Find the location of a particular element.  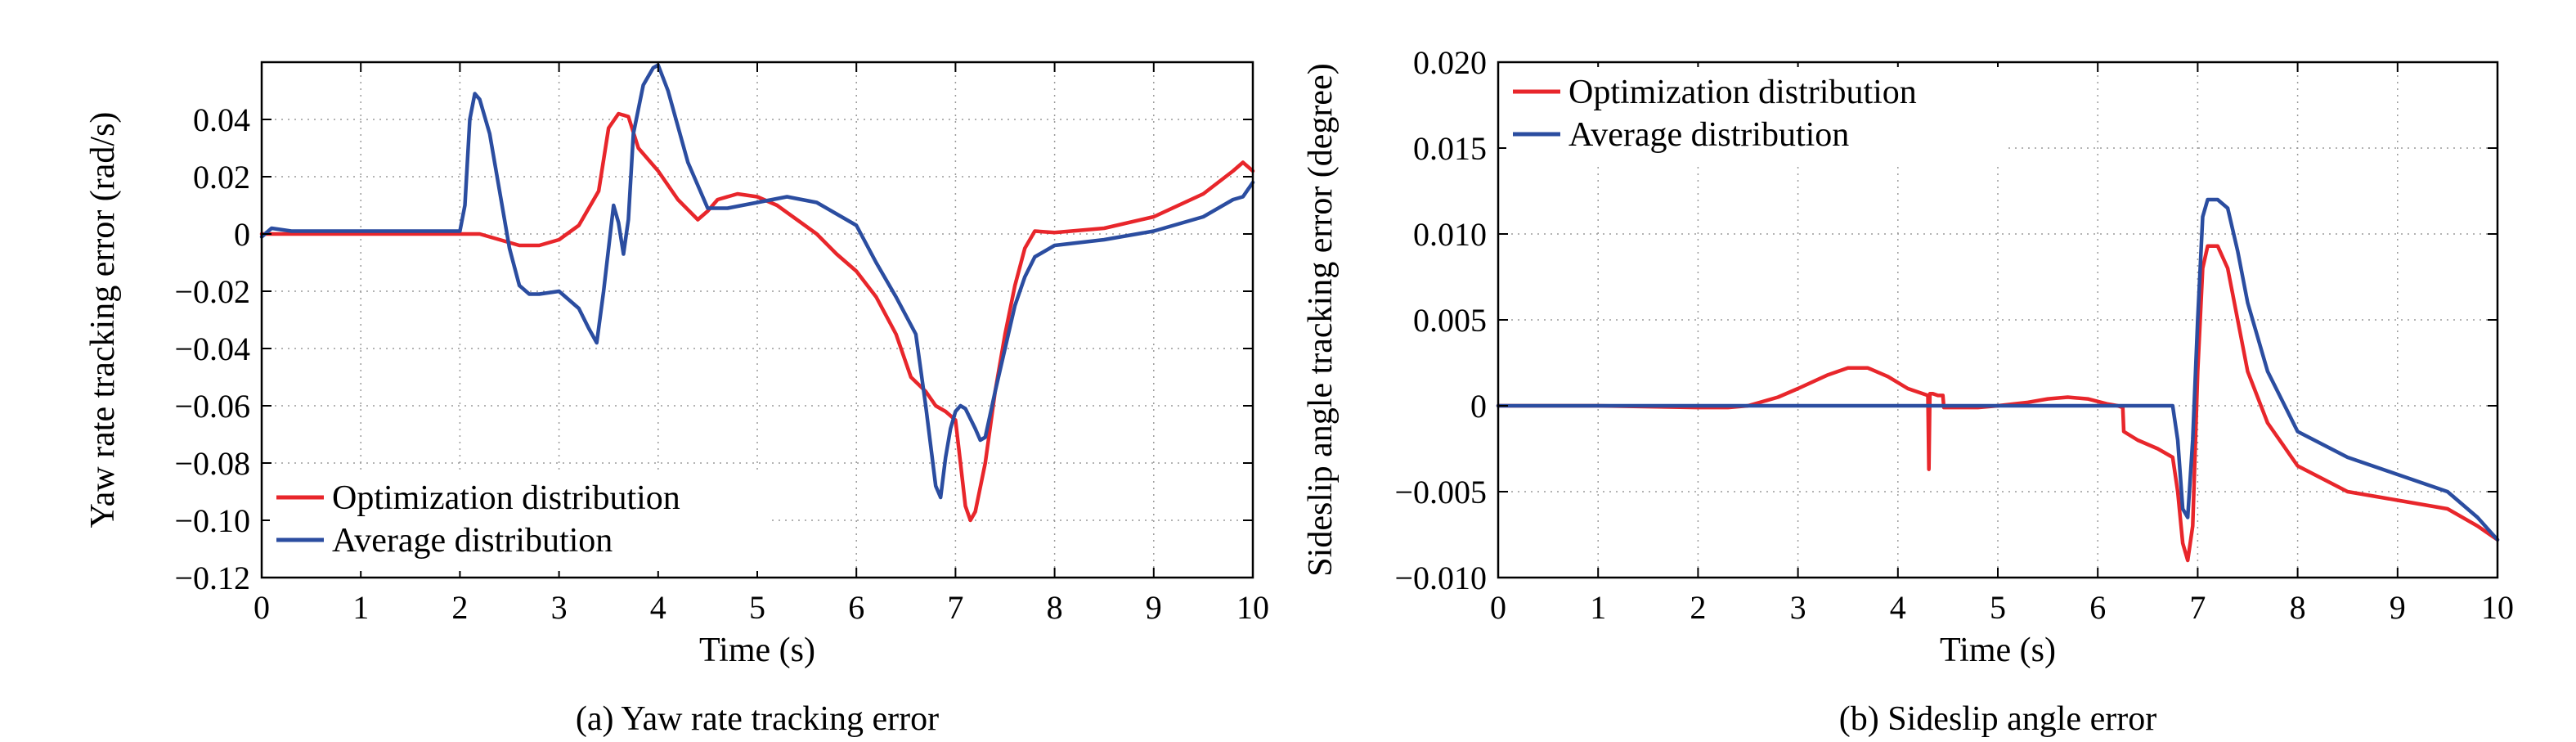

y-tick-label: 0.010 is located at coordinates (1450, 234).